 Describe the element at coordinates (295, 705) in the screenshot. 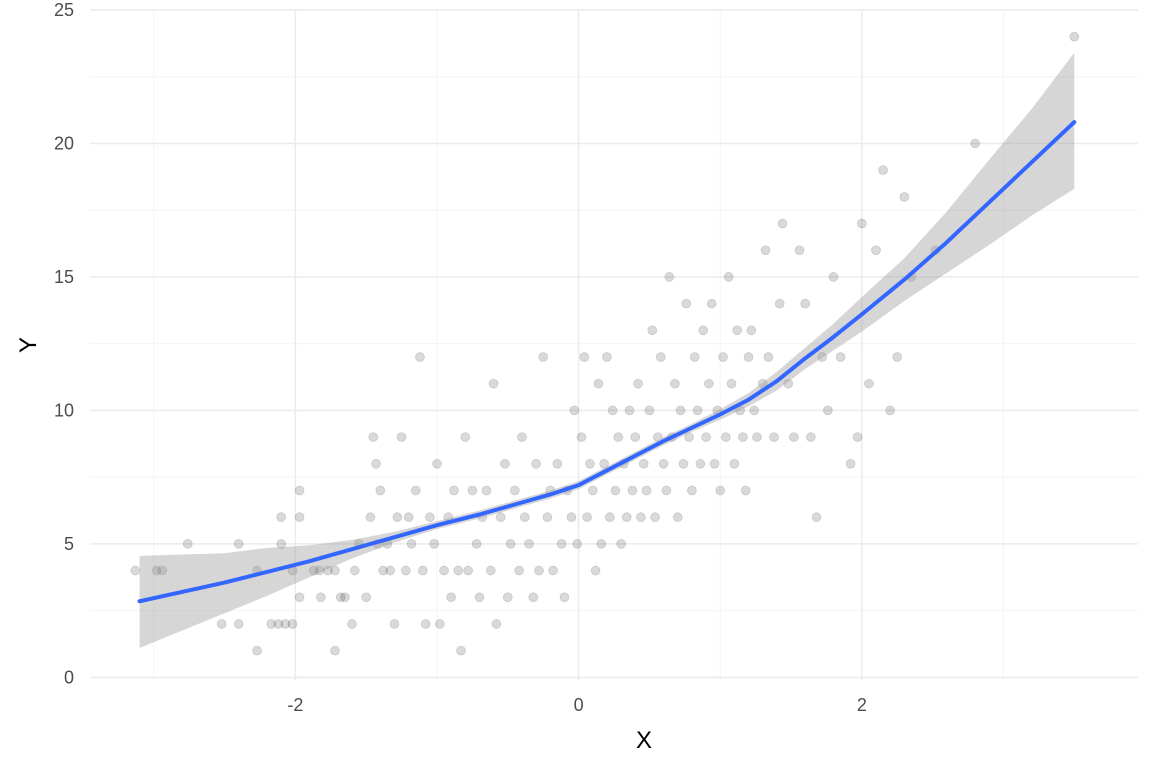

I see `x-tick-label: -2` at that location.